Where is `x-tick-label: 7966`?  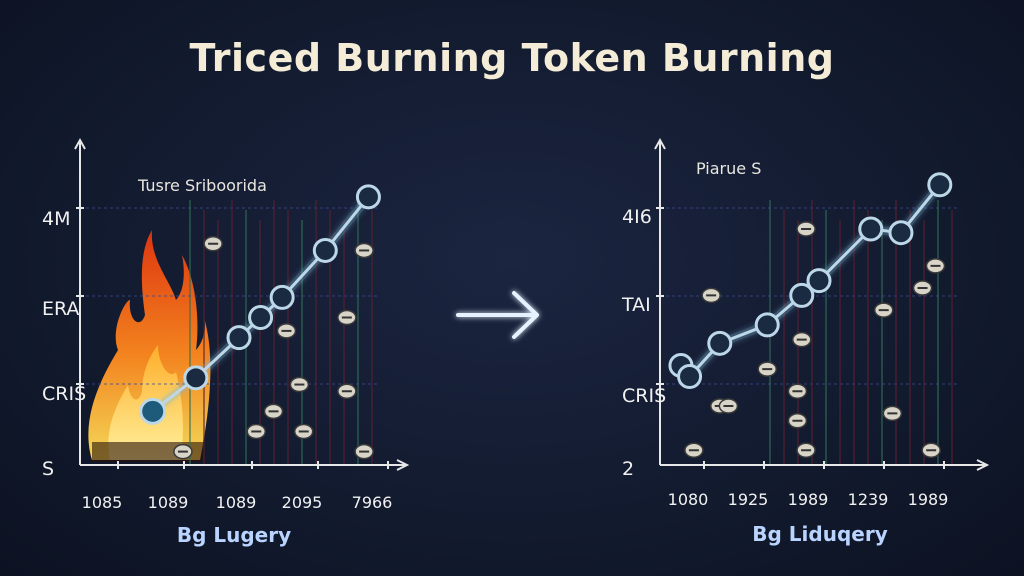
x-tick-label: 7966 is located at coordinates (372, 502).